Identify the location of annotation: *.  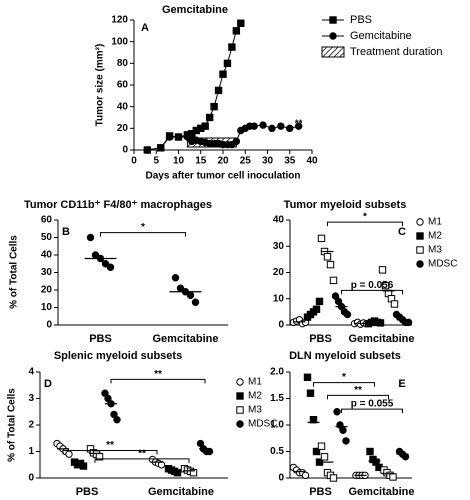
(365, 217).